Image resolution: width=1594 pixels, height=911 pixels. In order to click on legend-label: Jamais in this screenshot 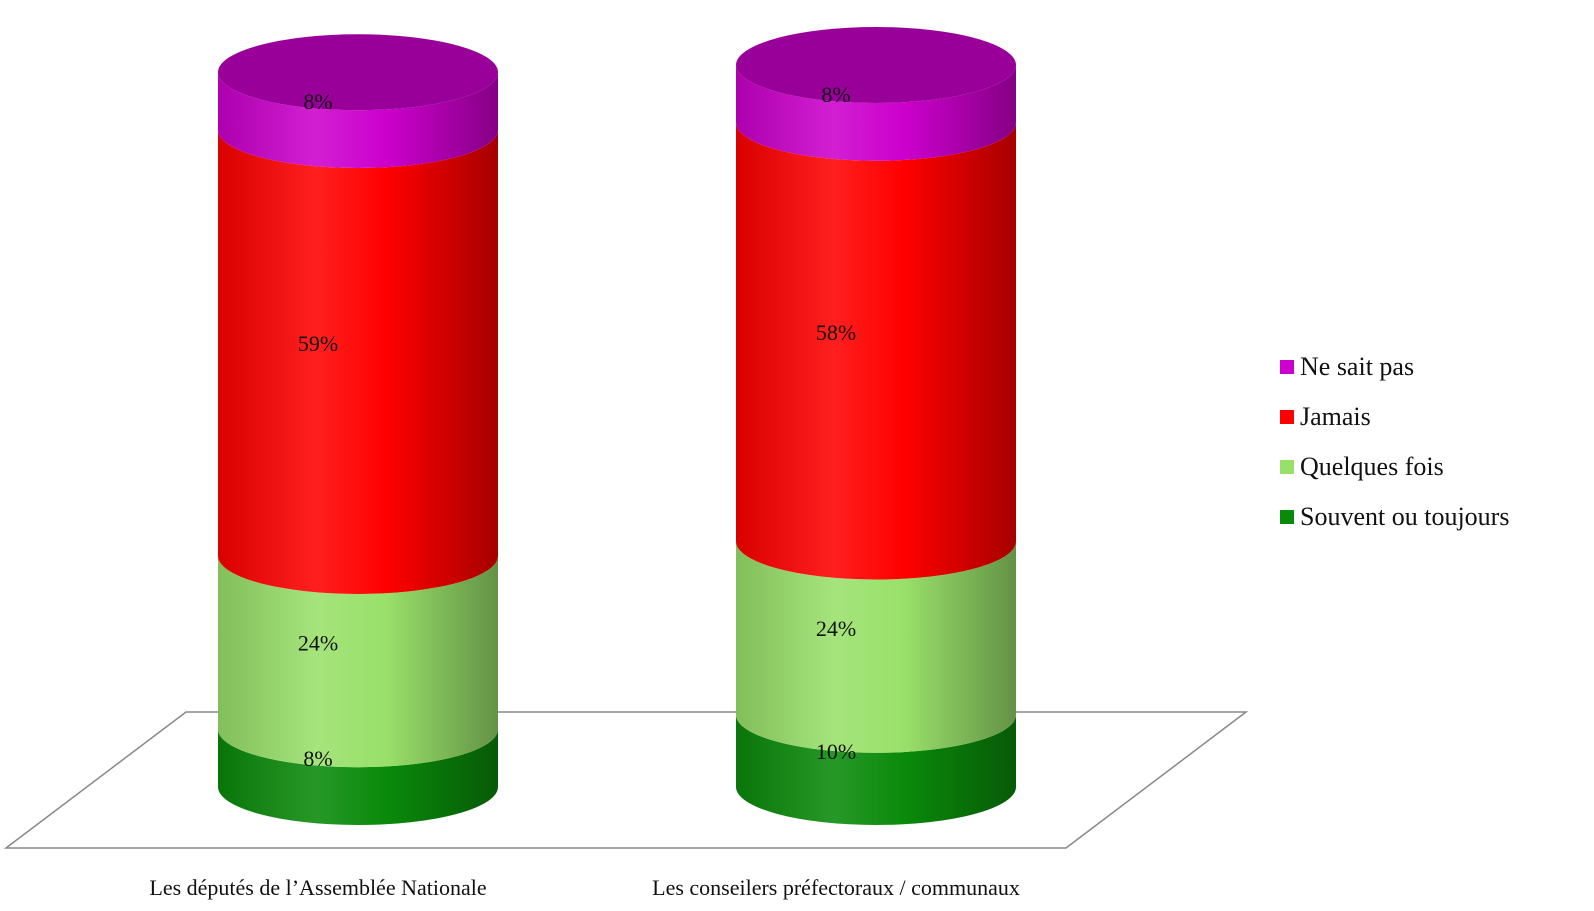, I will do `click(1335, 416)`.